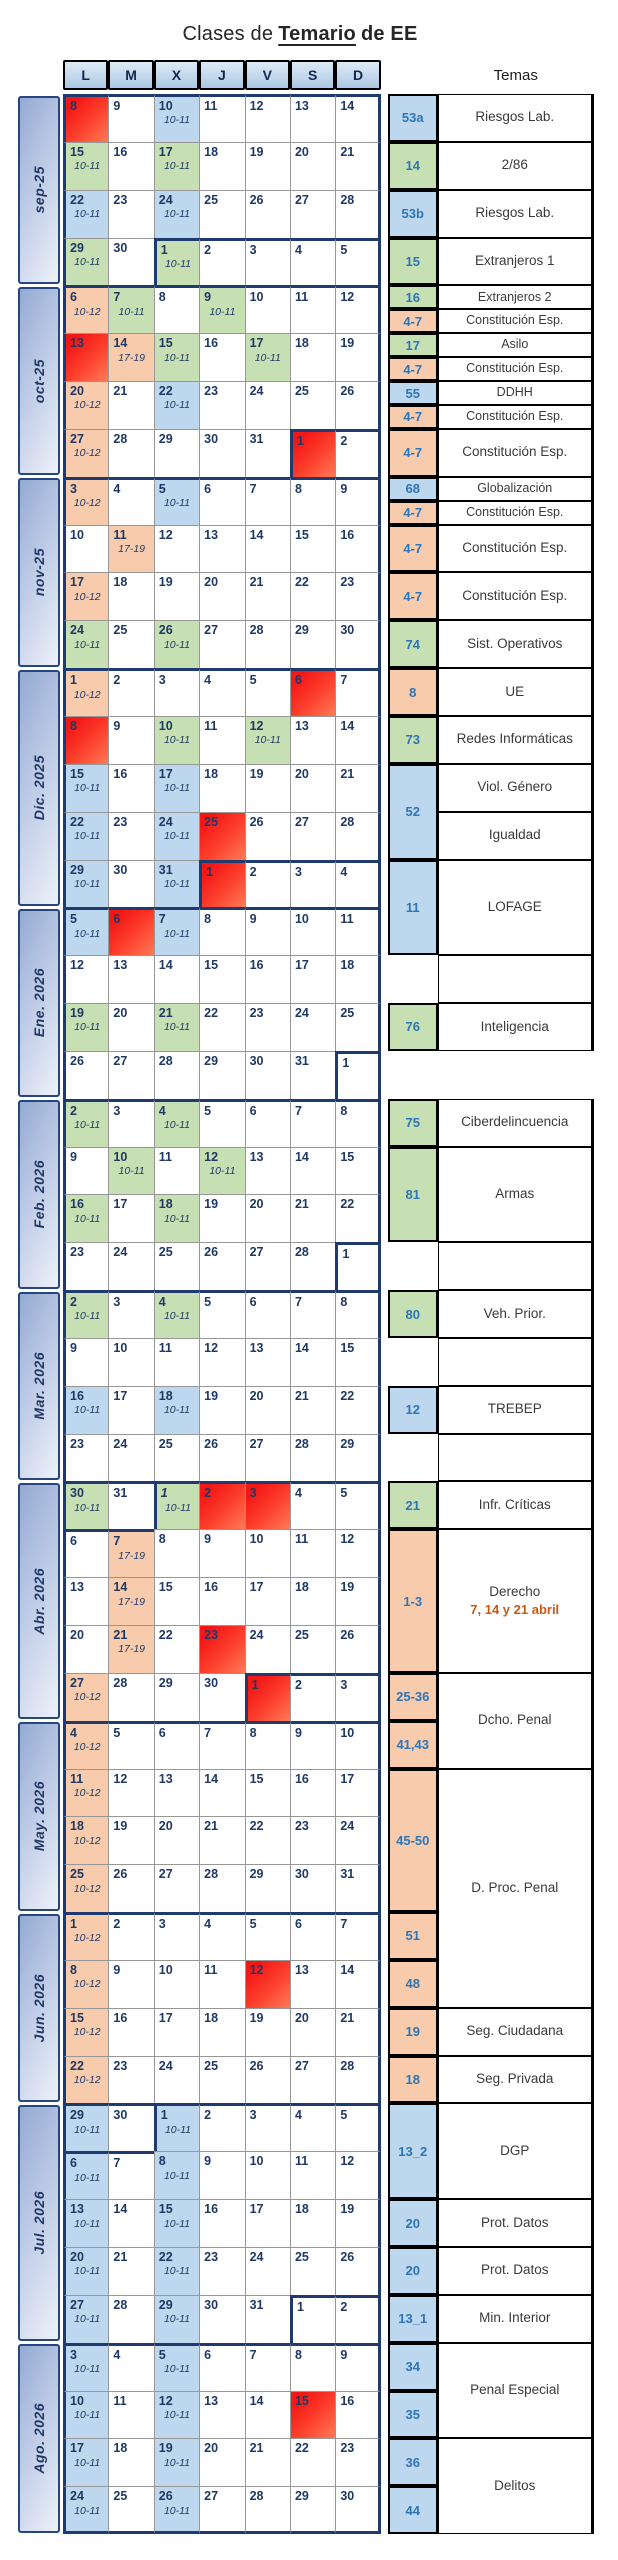 The height and width of the screenshot is (2560, 618). Describe the element at coordinates (412, 644) in the screenshot. I see `tema-number-cell: 74` at that location.